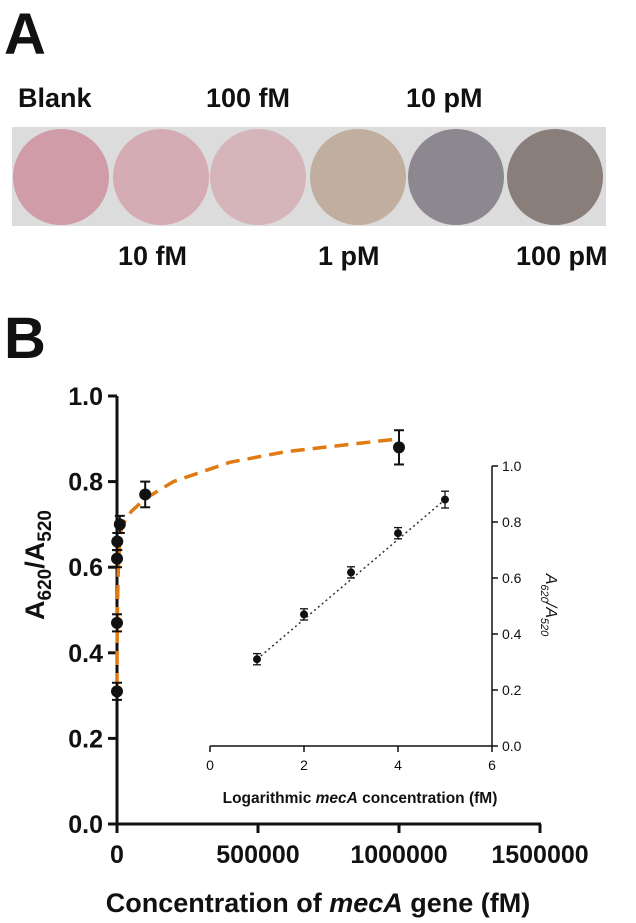 The height and width of the screenshot is (923, 636). I want to click on main-y-tick-label: 0.8, so click(85, 483).